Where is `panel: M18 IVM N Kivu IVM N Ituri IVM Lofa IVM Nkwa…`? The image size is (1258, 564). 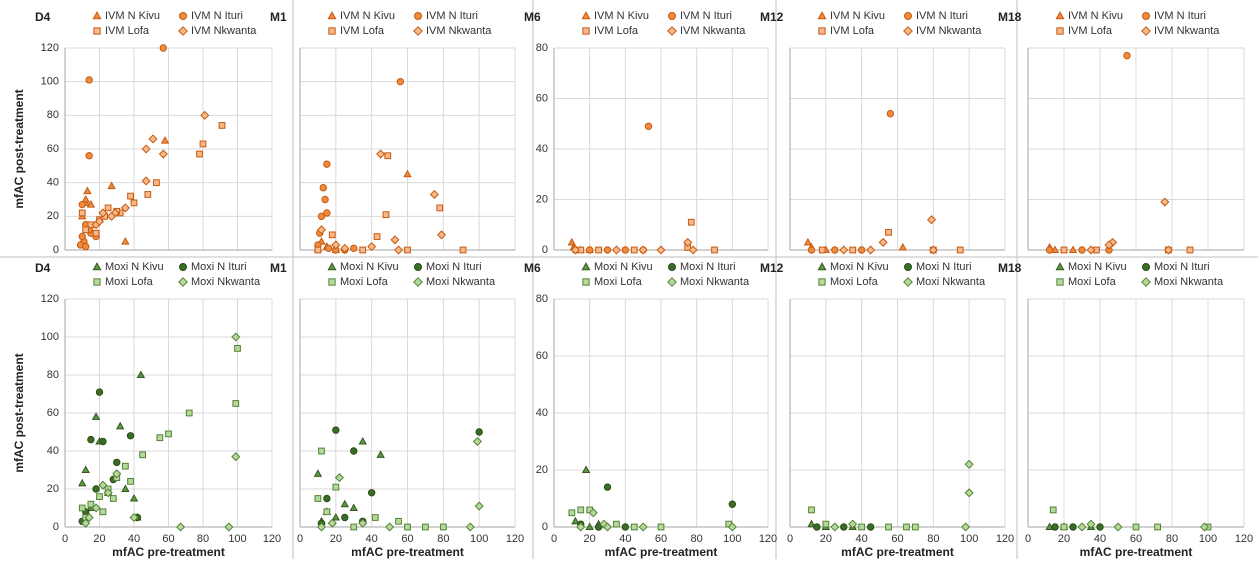 panel: M18 IVM N Kivu IVM N Ituri IVM Lofa IVM Nkwa… is located at coordinates (1121, 132).